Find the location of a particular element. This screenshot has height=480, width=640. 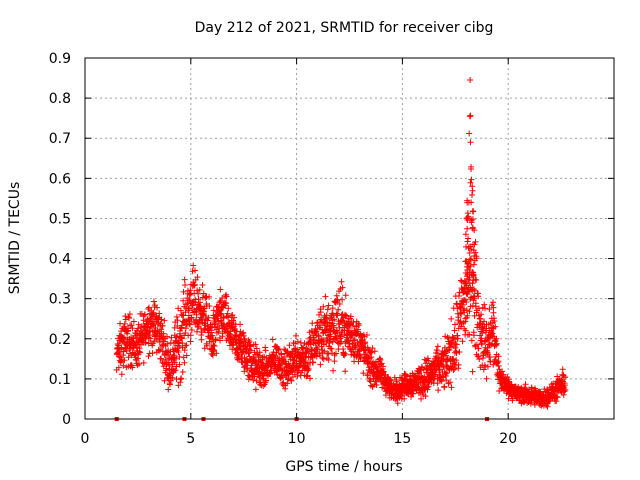

y-tick-label: 0.8 is located at coordinates (60, 99).